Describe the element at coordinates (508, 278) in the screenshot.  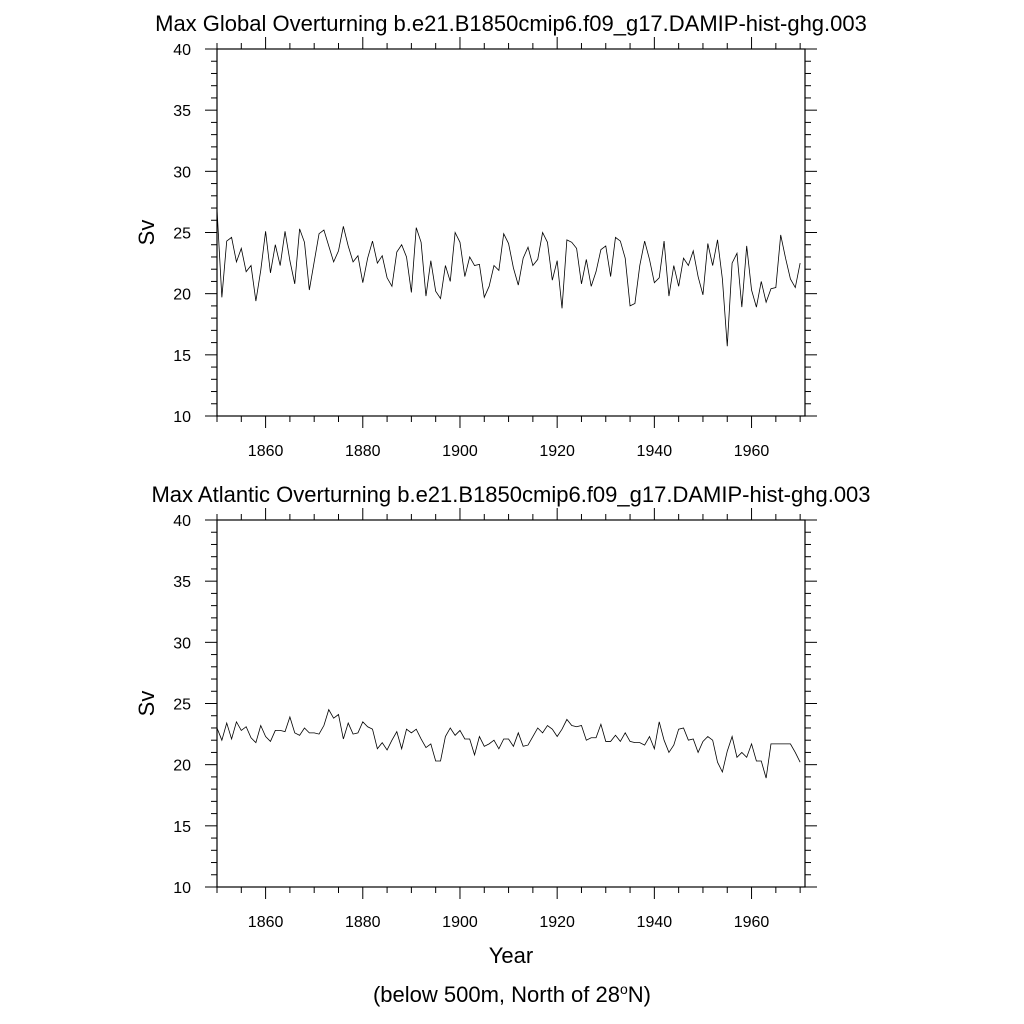
I see `global-series-line` at that location.